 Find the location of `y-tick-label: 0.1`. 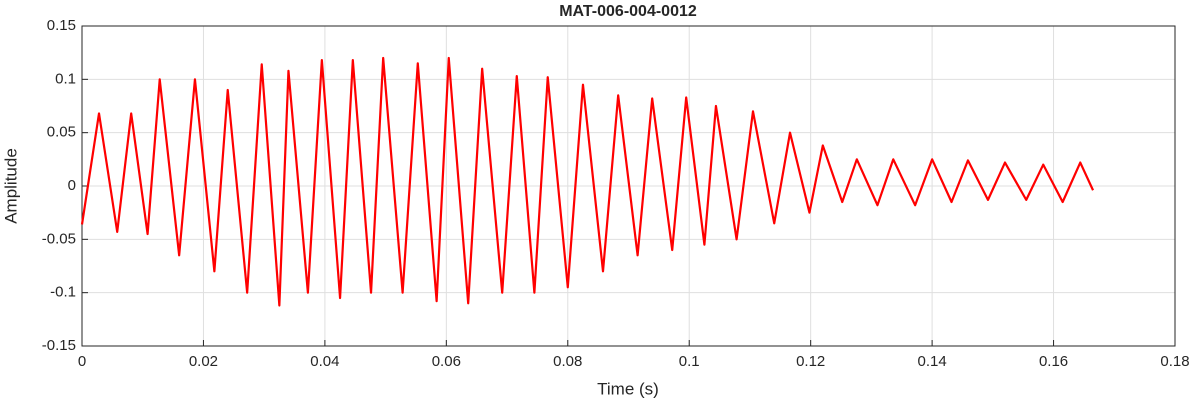

y-tick-label: 0.1 is located at coordinates (65, 78).